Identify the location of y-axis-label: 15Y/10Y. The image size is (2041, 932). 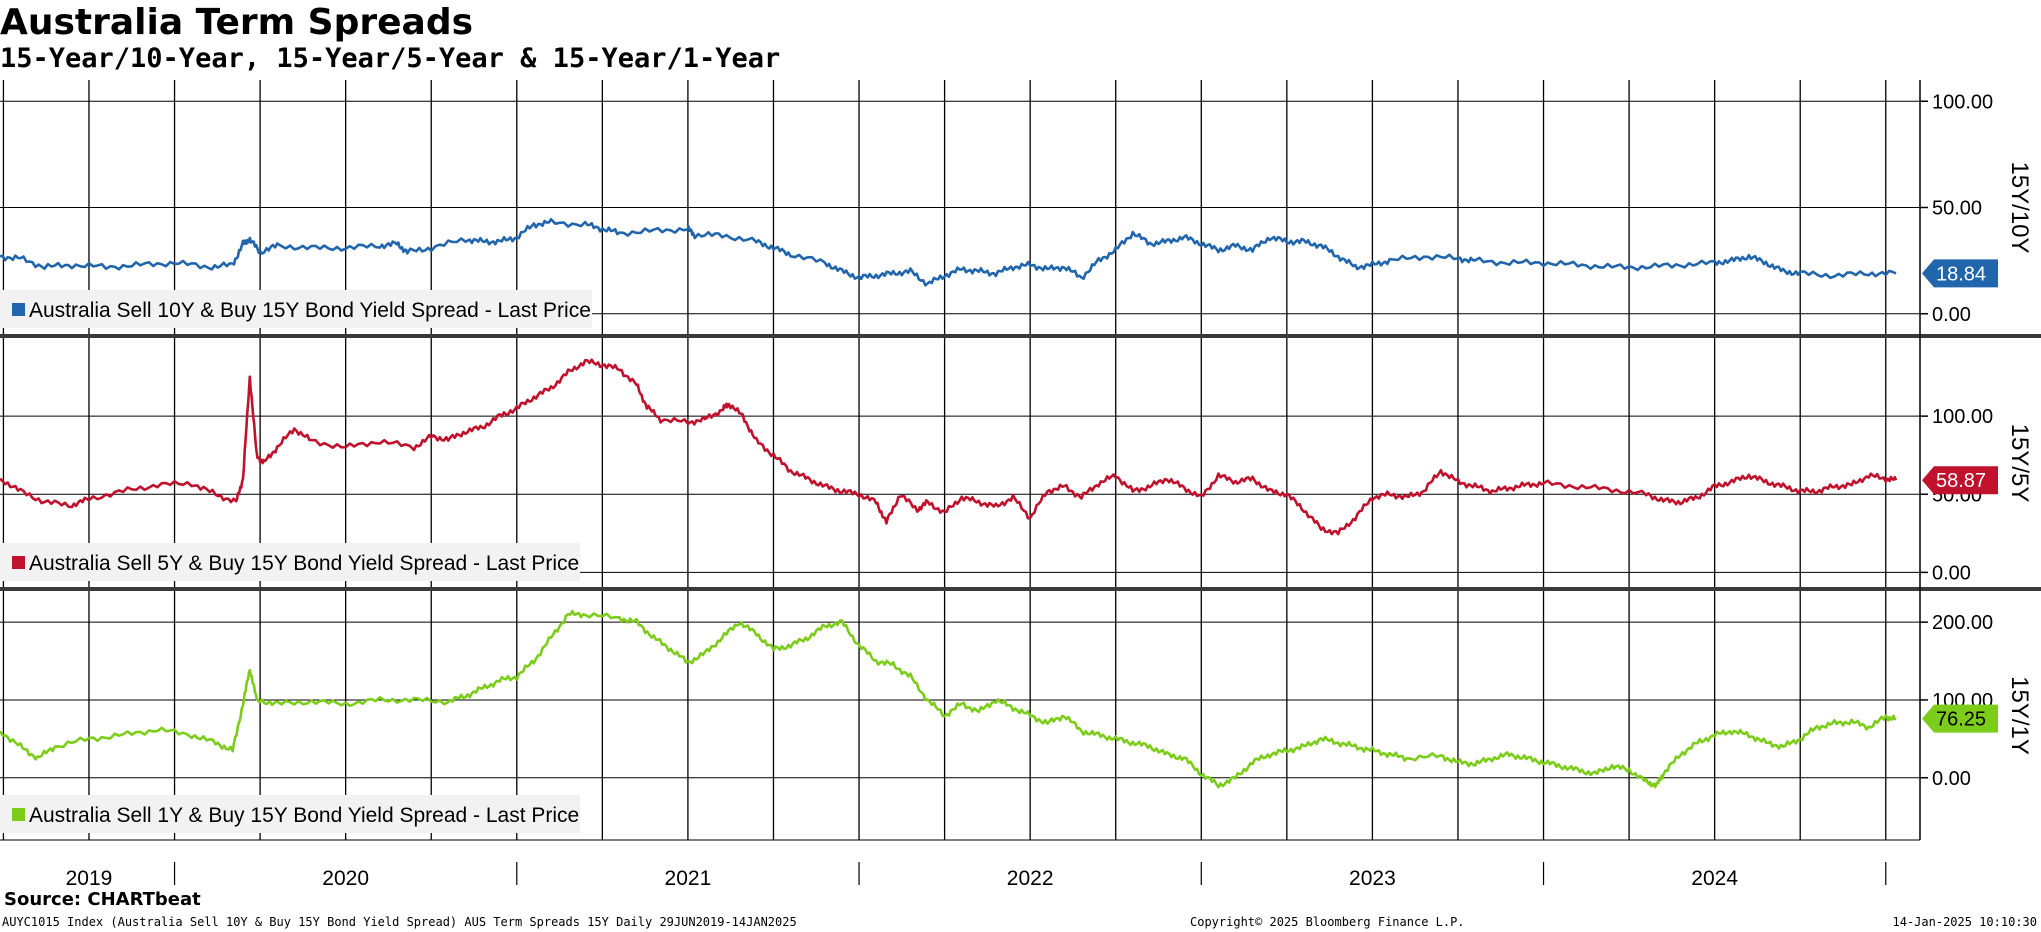
(2019, 207).